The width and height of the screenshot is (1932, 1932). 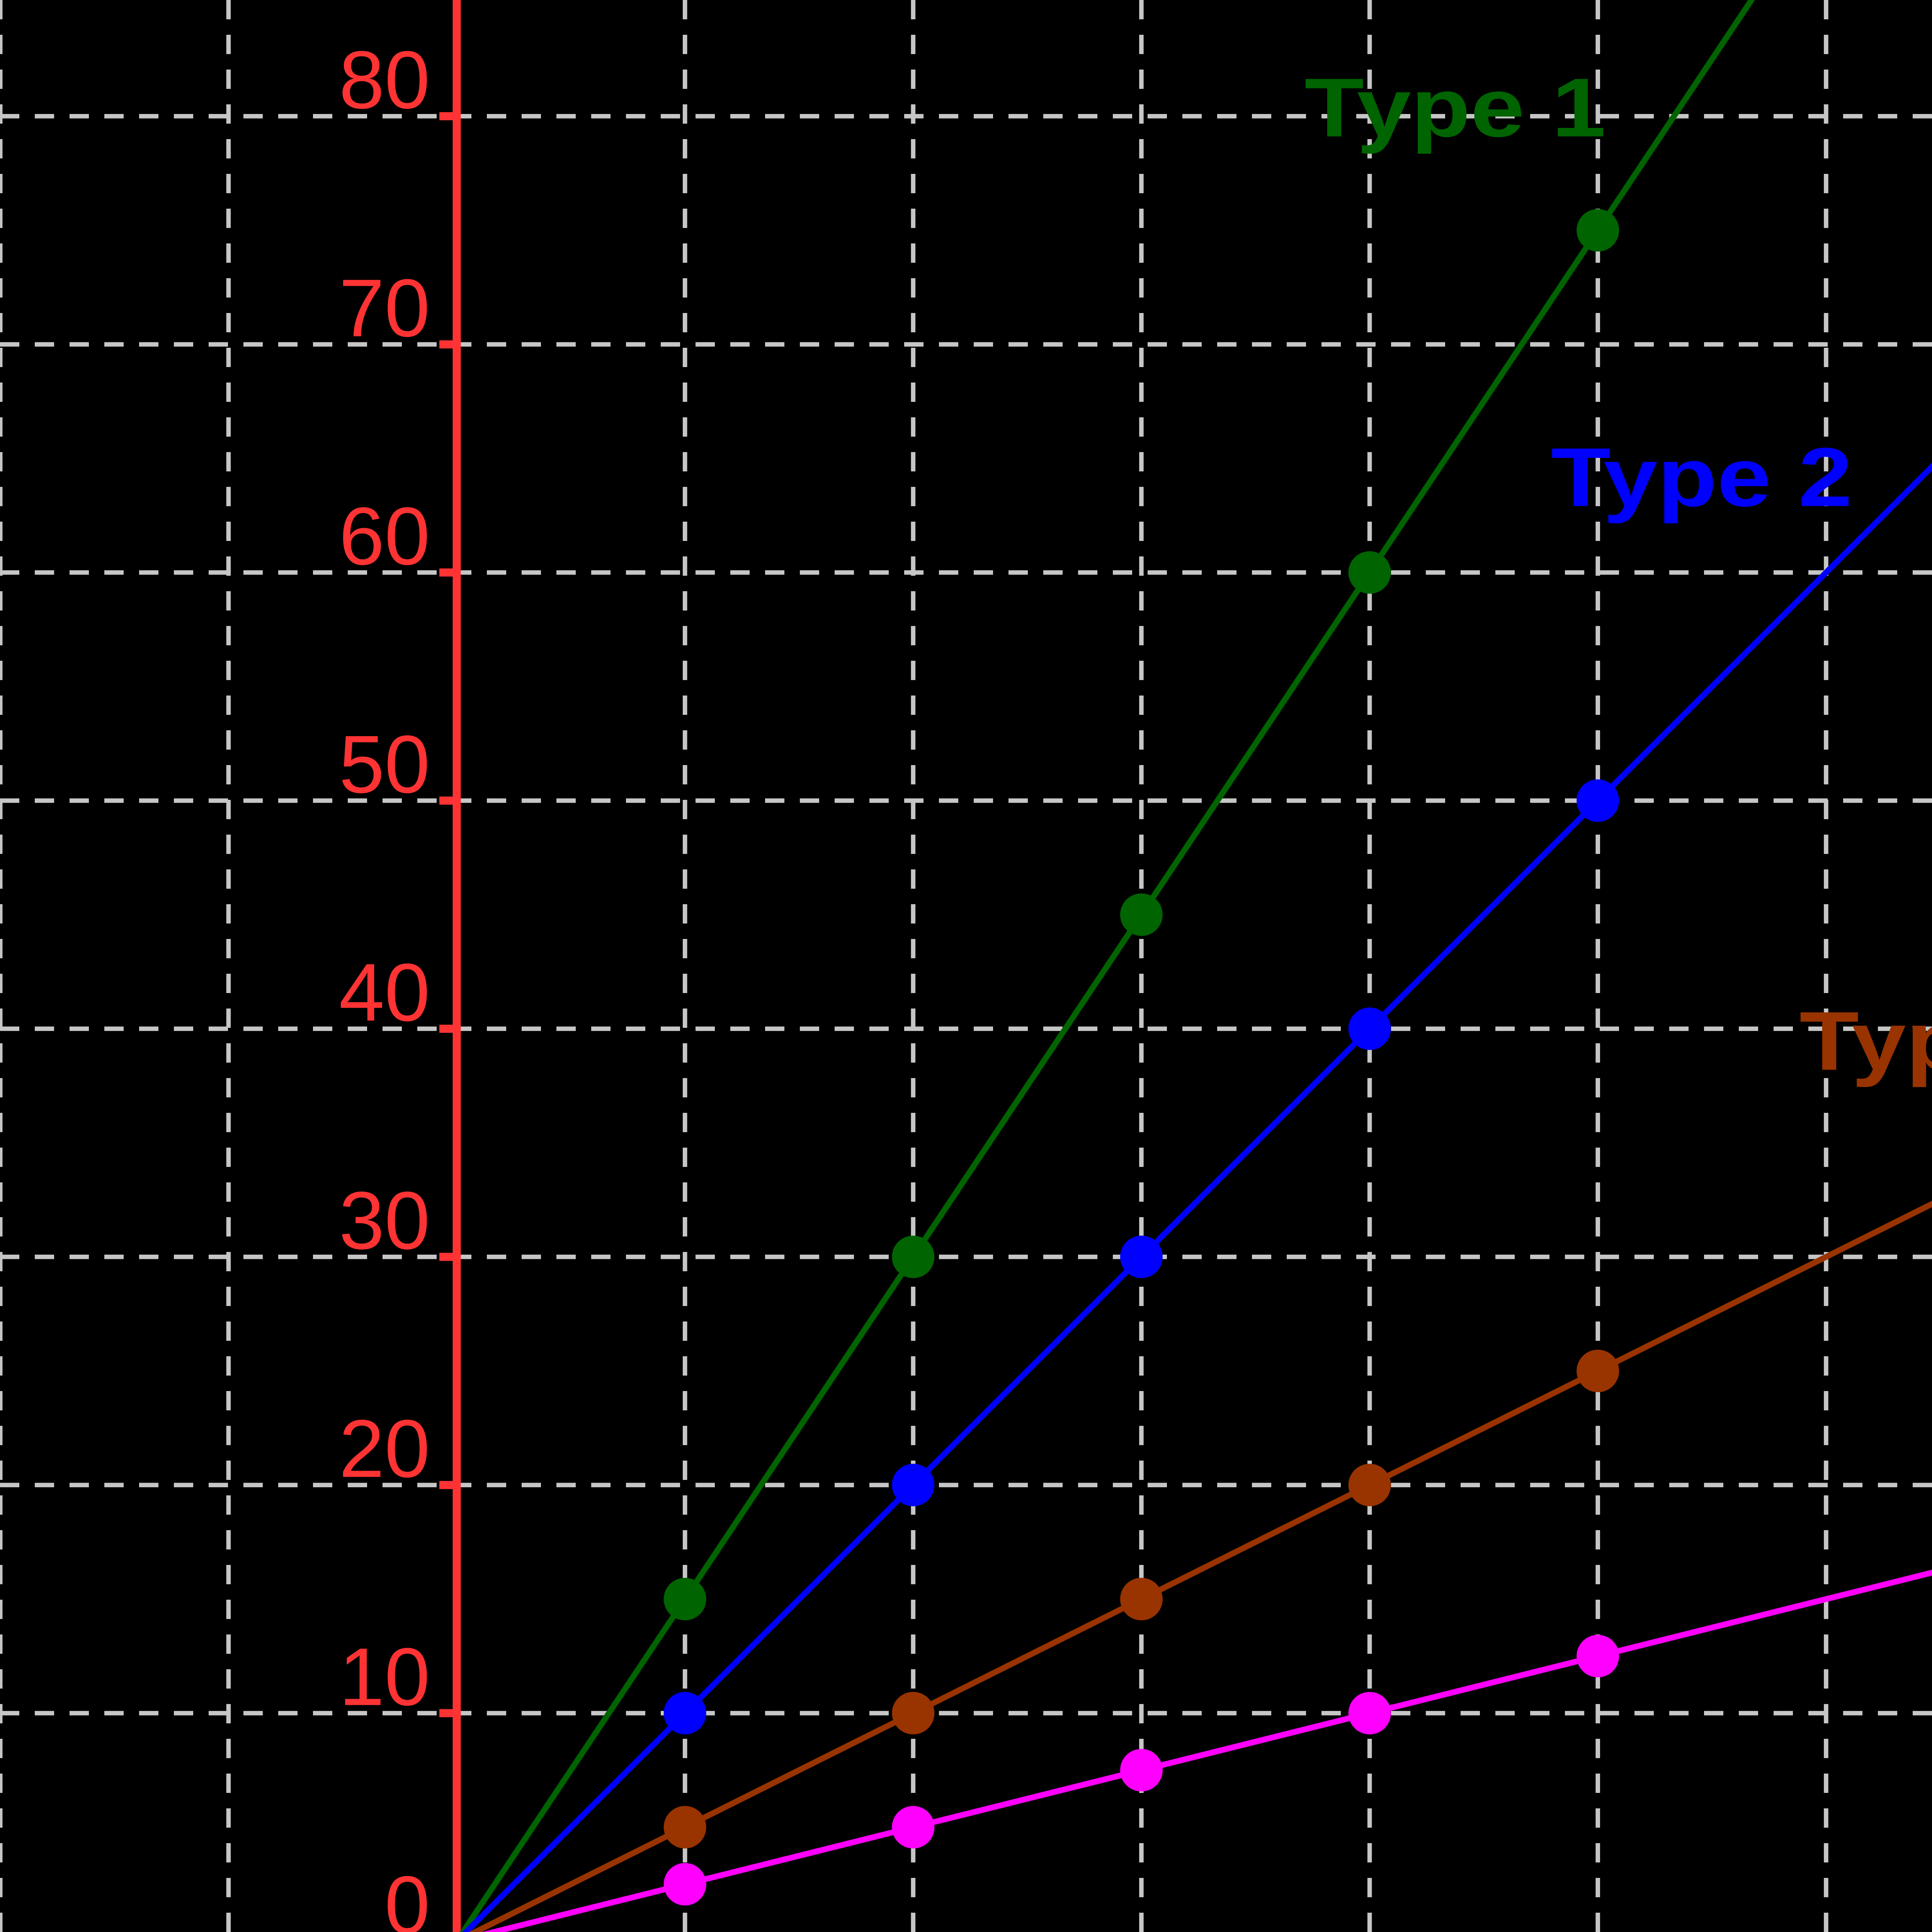 What do you see at coordinates (1866, 1041) in the screenshot?
I see `svg-text: Type 3` at bounding box center [1866, 1041].